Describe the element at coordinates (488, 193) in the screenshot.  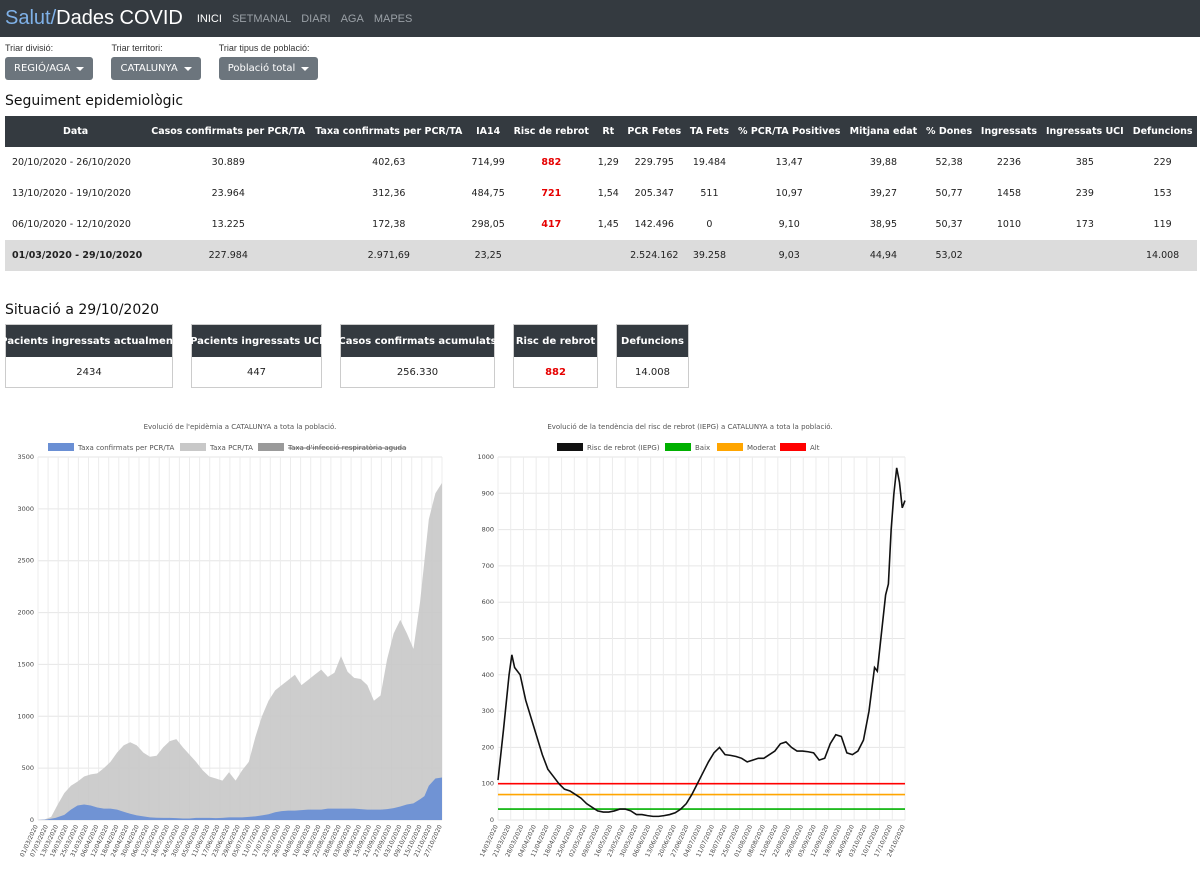
I see `cell-ia14: 484,75` at that location.